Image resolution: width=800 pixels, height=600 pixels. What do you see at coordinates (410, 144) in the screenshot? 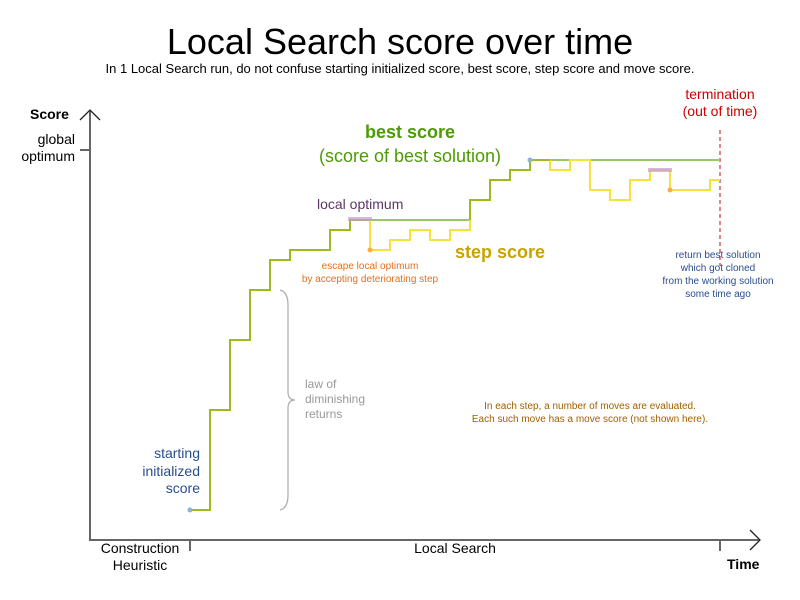
I see `best-score-label: best score (score of best solution)` at bounding box center [410, 144].